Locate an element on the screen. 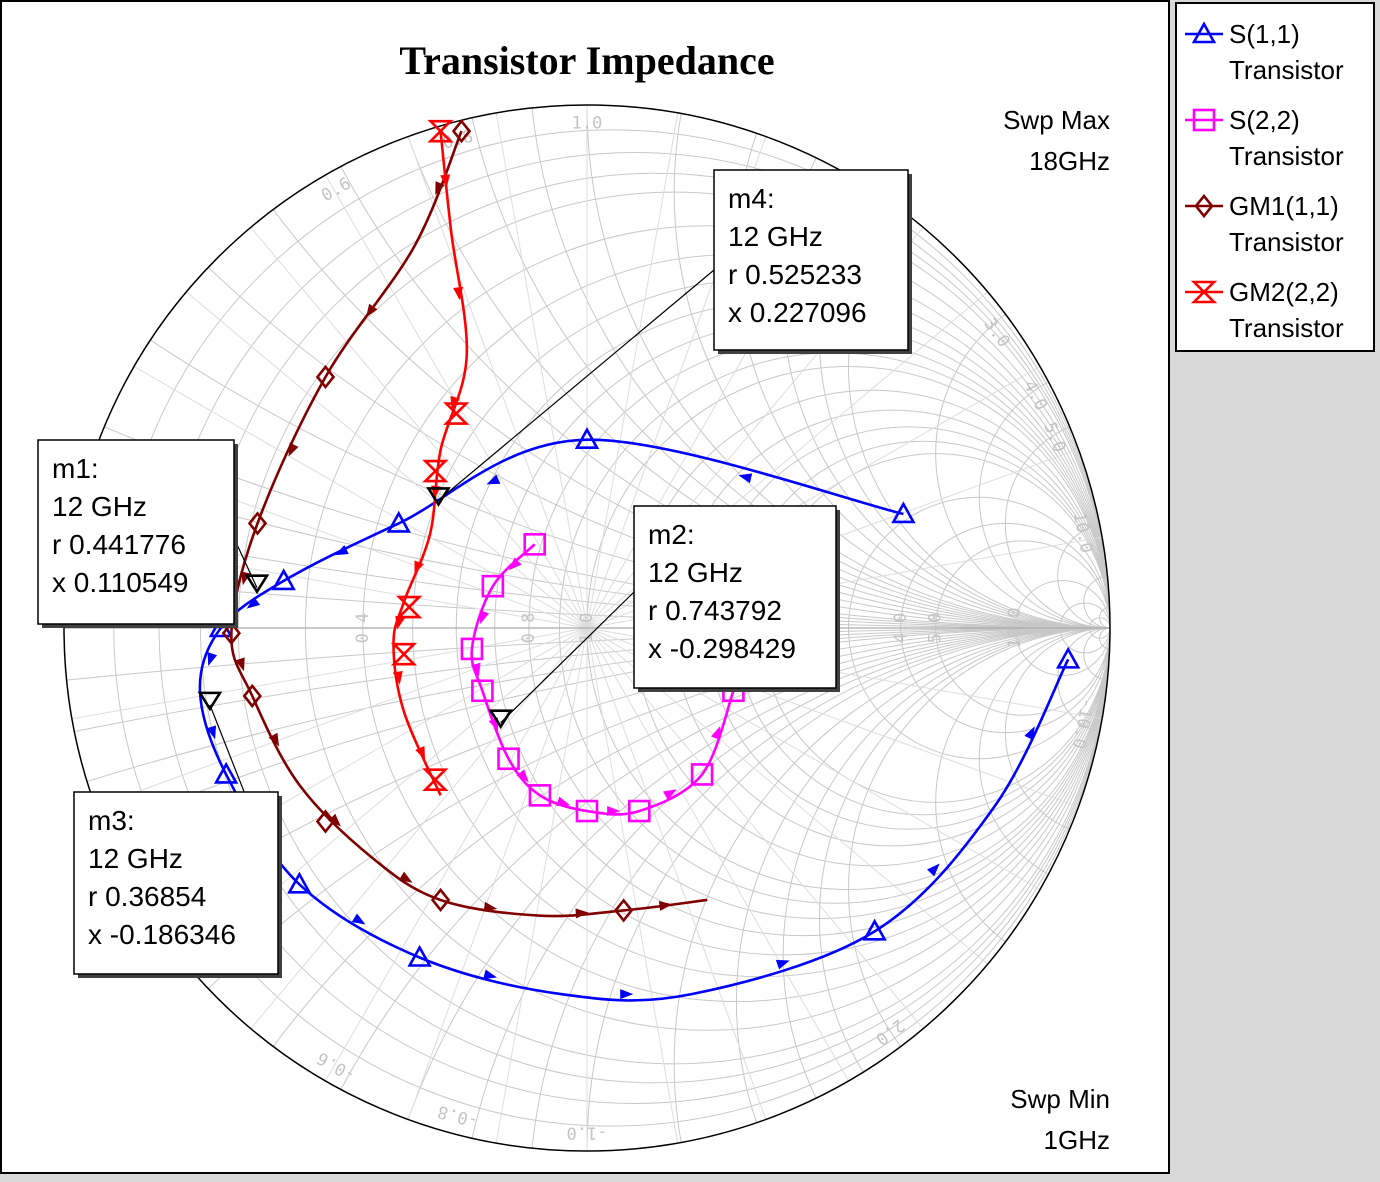 The height and width of the screenshot is (1182, 1380). legend-entry: GM2(2,2) Transistor is located at coordinates (1264, 310).